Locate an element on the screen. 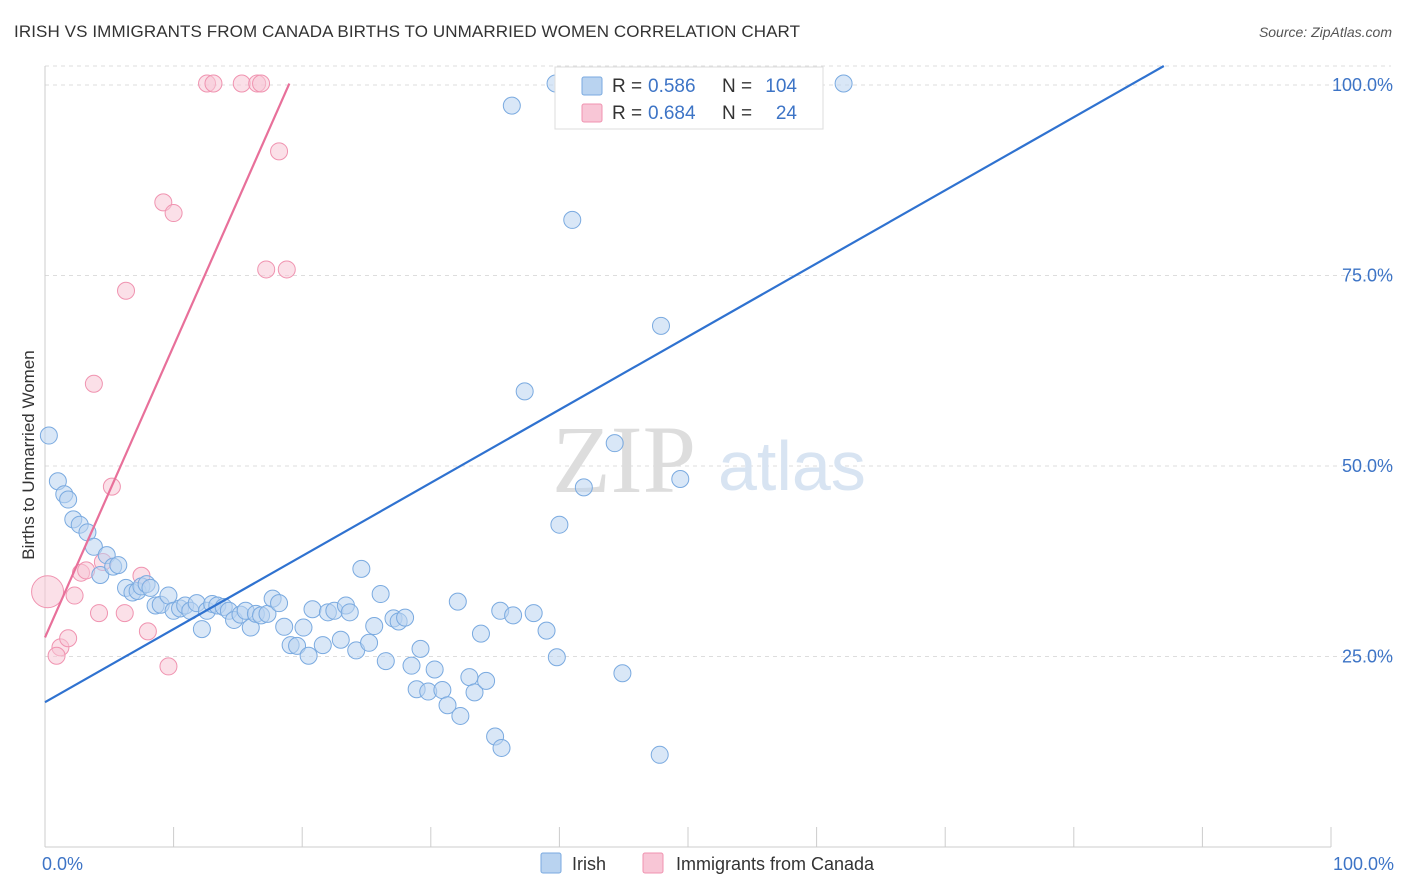  y-tick-label: 50.0% is located at coordinates (1367, 466).